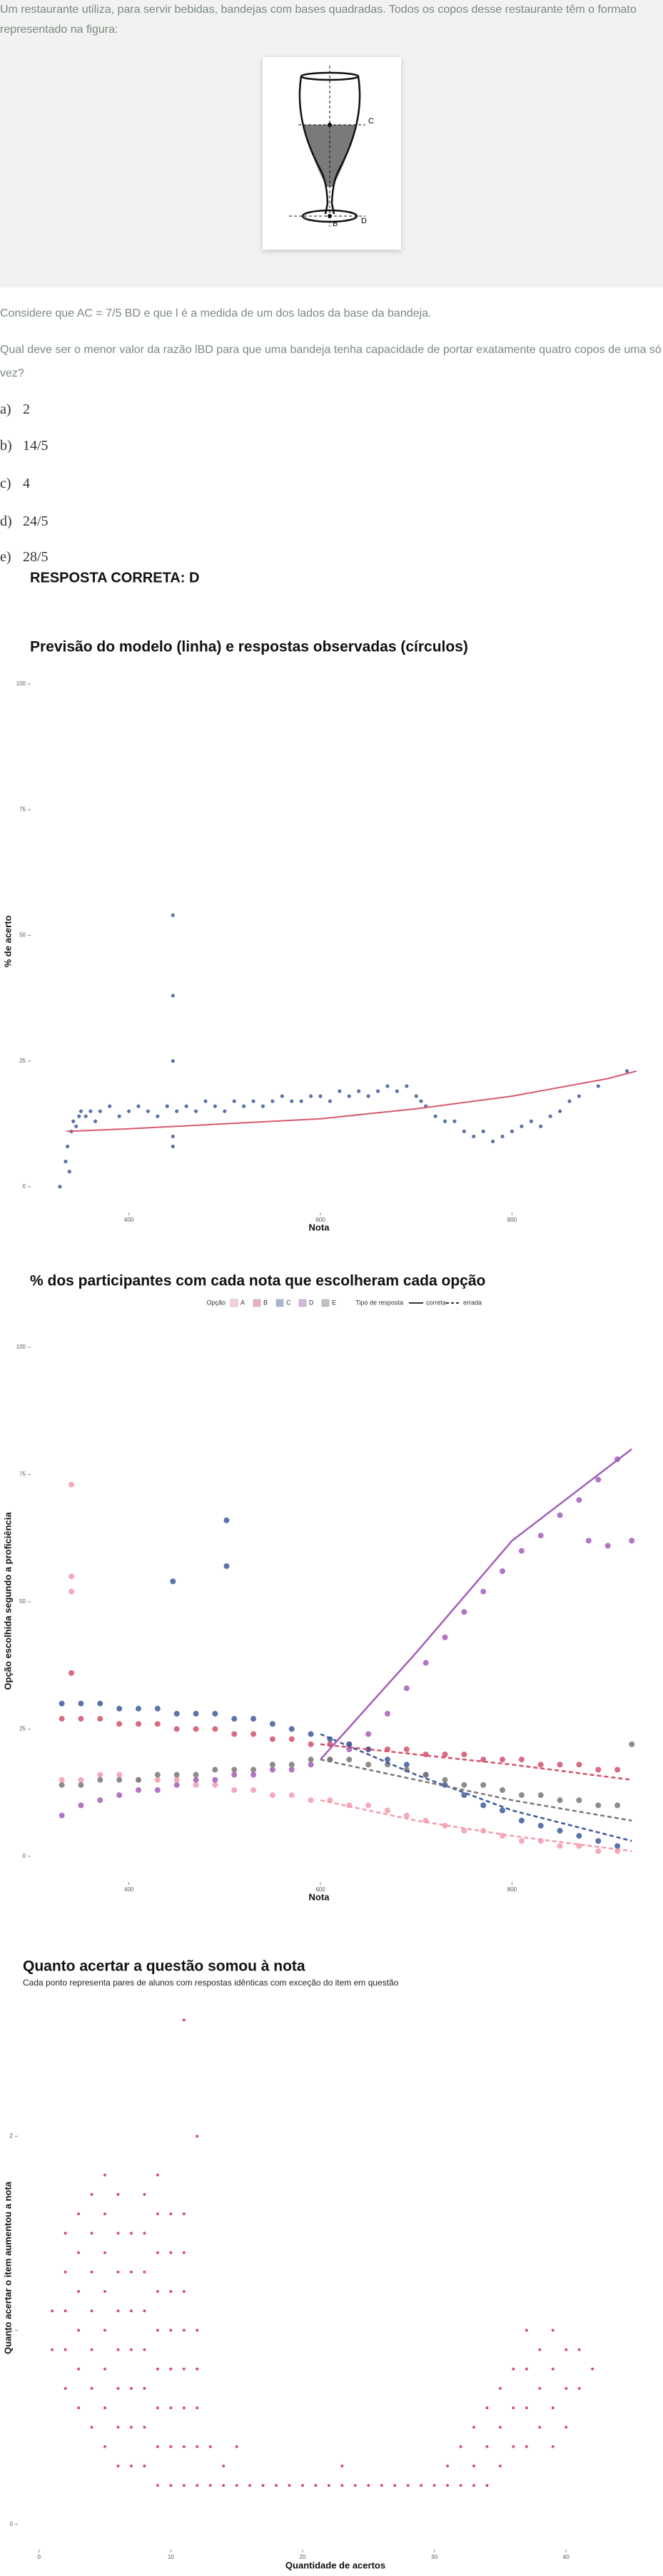  Describe the element at coordinates (129, 1889) in the screenshot. I see `x-tick-label: 400` at that location.